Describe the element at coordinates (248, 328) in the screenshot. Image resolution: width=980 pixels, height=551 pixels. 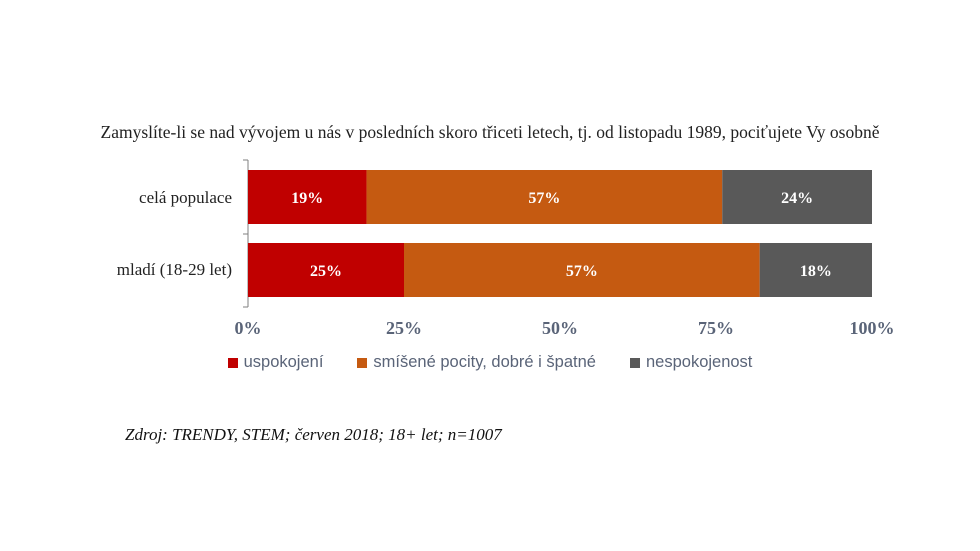
I see `x-tick-0: 0%` at that location.